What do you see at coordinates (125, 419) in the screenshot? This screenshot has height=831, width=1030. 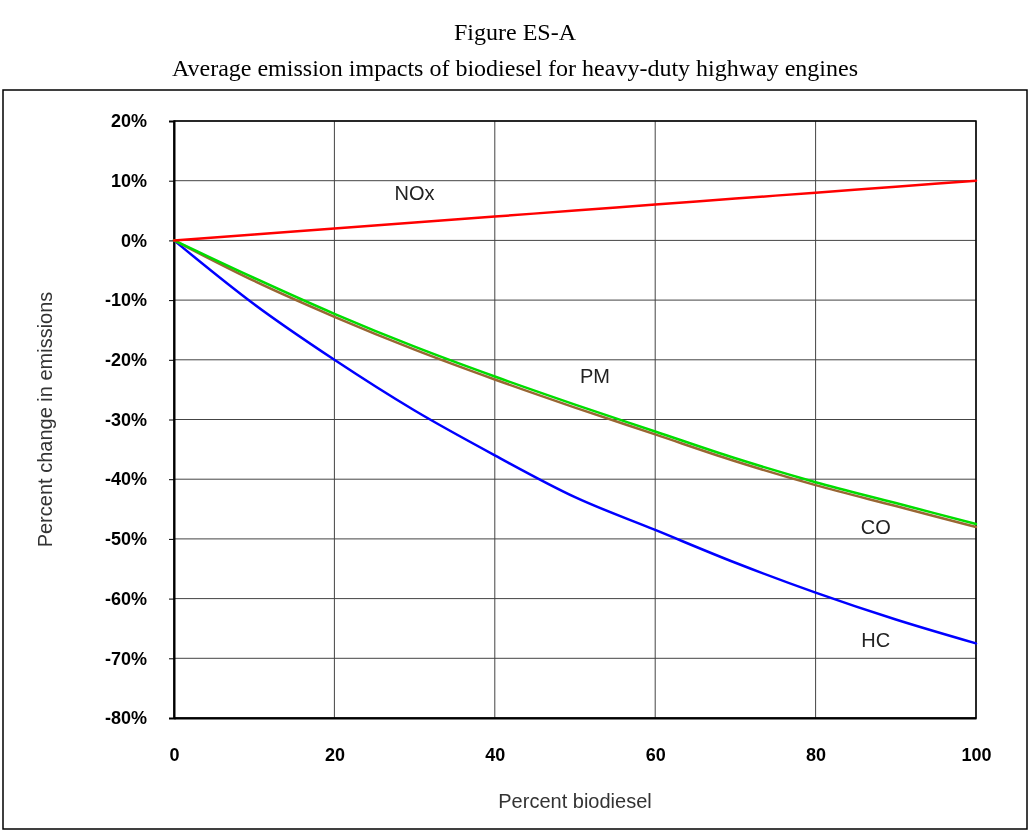 I see `y-tick-label: -30%` at bounding box center [125, 419].